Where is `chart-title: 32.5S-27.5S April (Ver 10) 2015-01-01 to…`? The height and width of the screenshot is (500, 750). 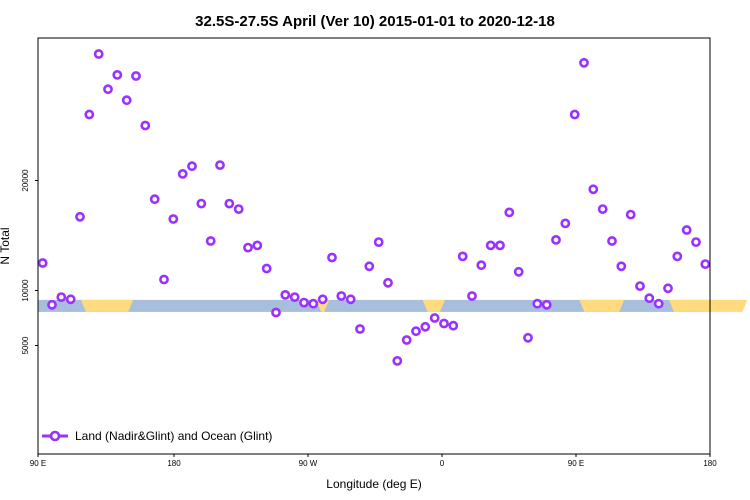
chart-title: 32.5S-27.5S April (Ver 10) 2015-01-01 to… is located at coordinates (375, 21).